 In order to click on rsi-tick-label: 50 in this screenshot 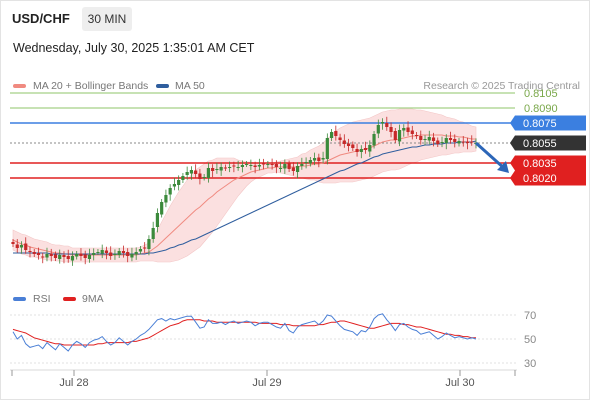, I will do `click(530, 340)`.